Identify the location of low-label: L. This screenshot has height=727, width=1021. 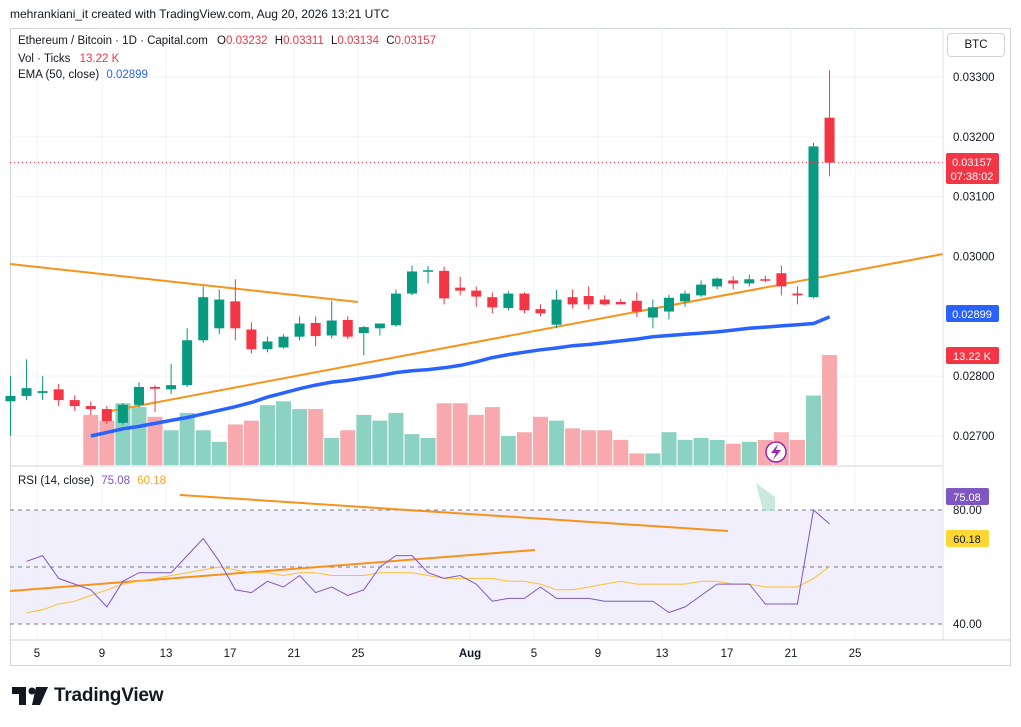
(334, 41).